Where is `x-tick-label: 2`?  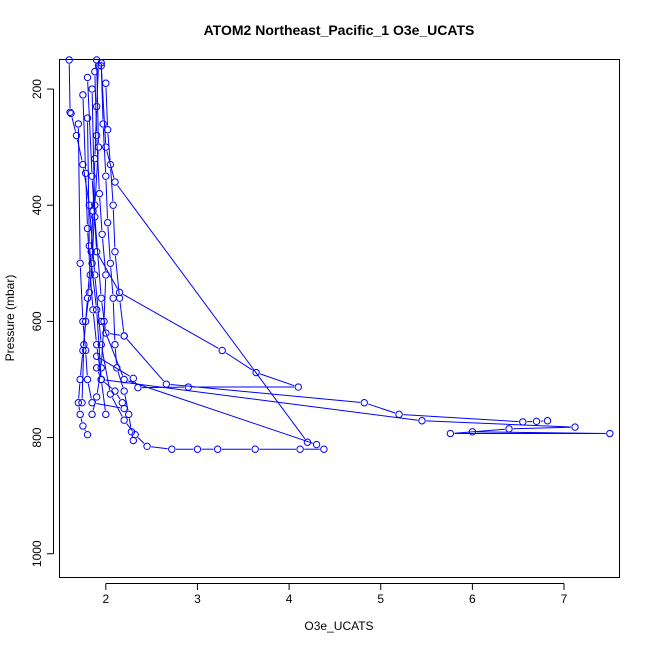 x-tick-label: 2 is located at coordinates (105, 599).